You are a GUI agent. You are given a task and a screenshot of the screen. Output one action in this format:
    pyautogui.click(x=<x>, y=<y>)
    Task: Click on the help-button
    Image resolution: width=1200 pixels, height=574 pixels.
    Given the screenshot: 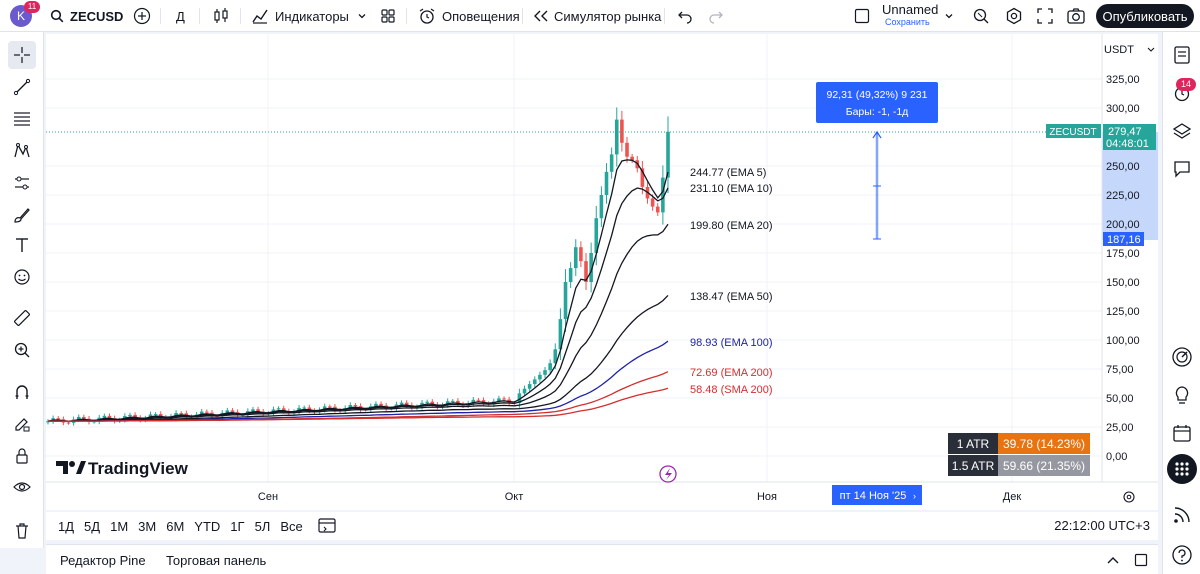 What is the action you would take?
    pyautogui.click(x=1182, y=555)
    